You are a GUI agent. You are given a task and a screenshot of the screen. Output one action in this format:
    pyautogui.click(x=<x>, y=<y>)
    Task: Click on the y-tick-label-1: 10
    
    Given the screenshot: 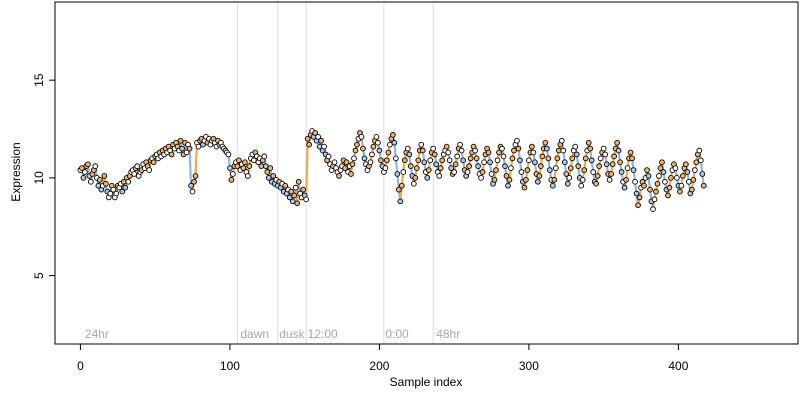 What is the action you would take?
    pyautogui.click(x=39, y=178)
    